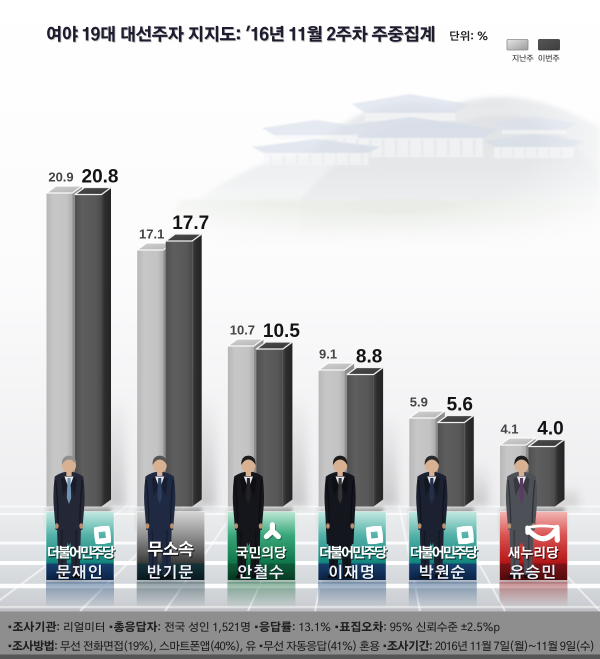 The image size is (600, 659). Describe the element at coordinates (60, 177) in the screenshot. I see `svg-text: 20.9` at that location.